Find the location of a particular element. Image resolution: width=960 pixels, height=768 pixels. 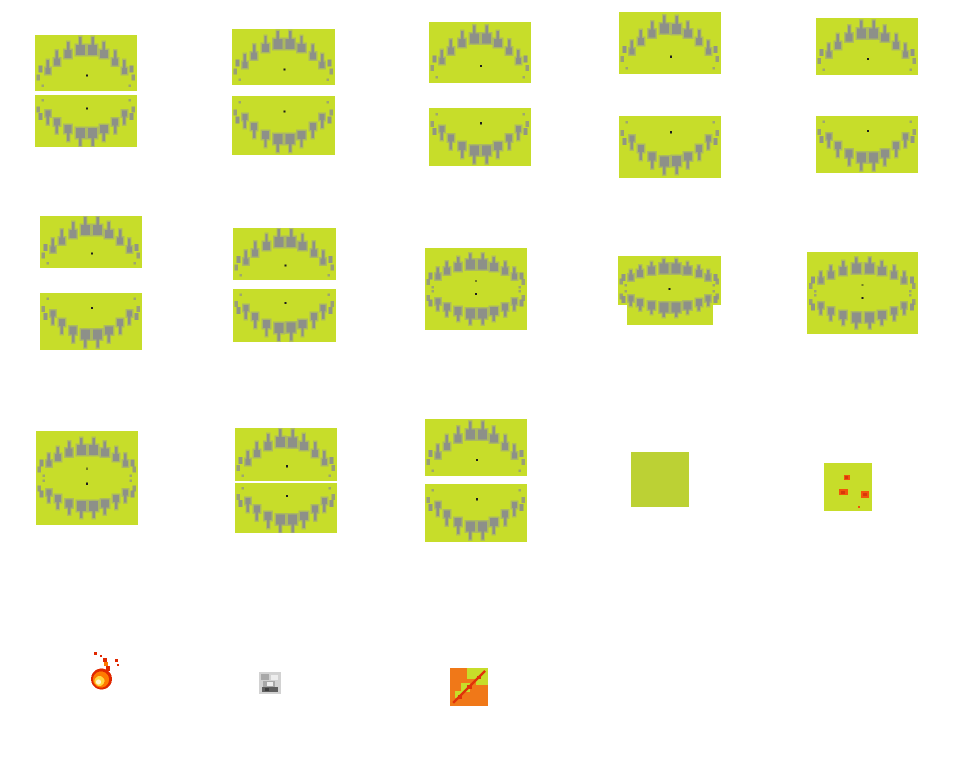

sprite-marked-square-r3c5-marks is located at coordinates (848, 487).